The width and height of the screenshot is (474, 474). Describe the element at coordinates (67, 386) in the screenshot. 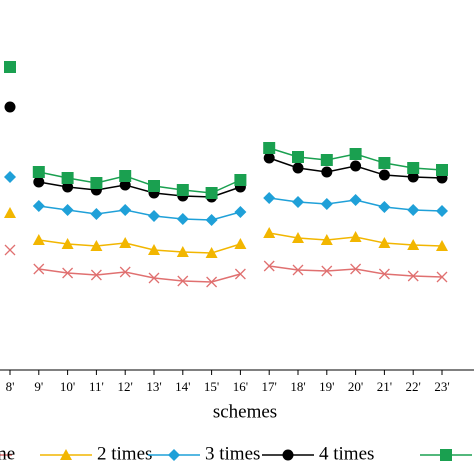

I see `x-tick-label: 10'` at that location.